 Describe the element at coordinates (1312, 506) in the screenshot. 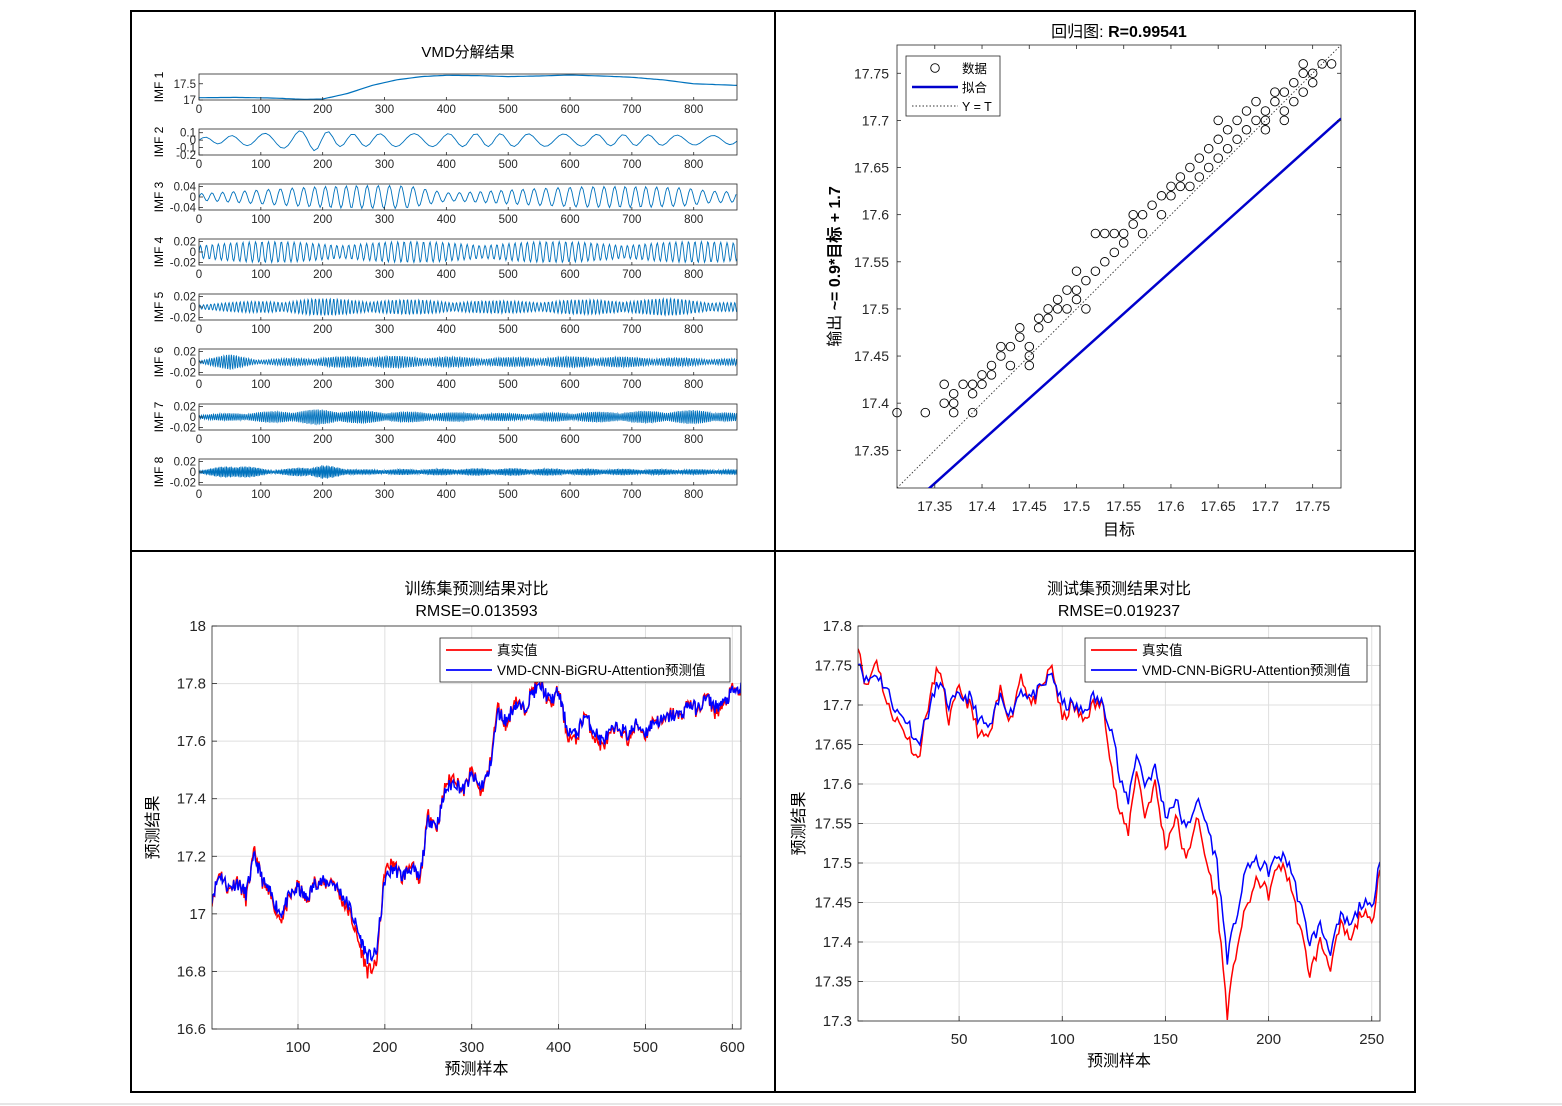

I see `x-tick-label: 17.75` at that location.